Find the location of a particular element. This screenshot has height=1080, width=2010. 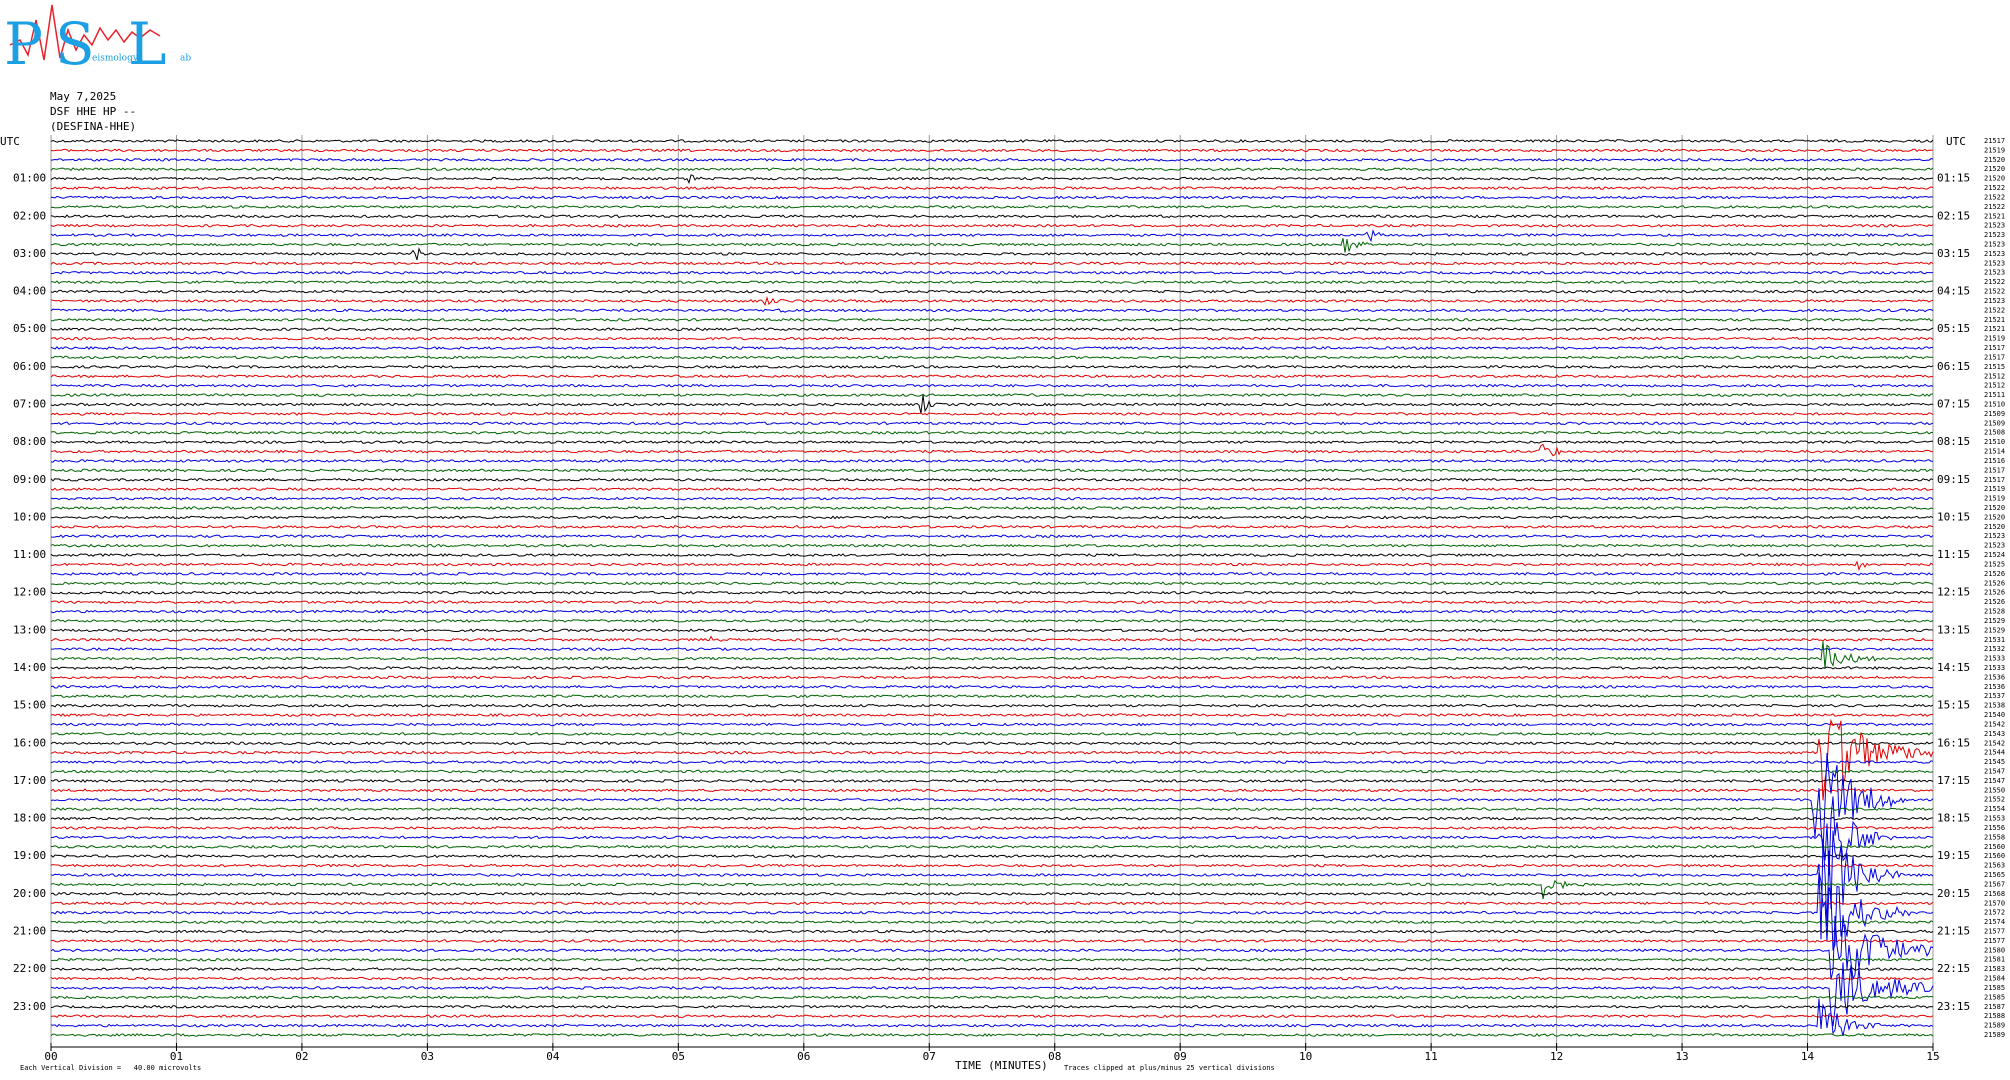

trace-count: 21558 is located at coordinates (1994, 837).